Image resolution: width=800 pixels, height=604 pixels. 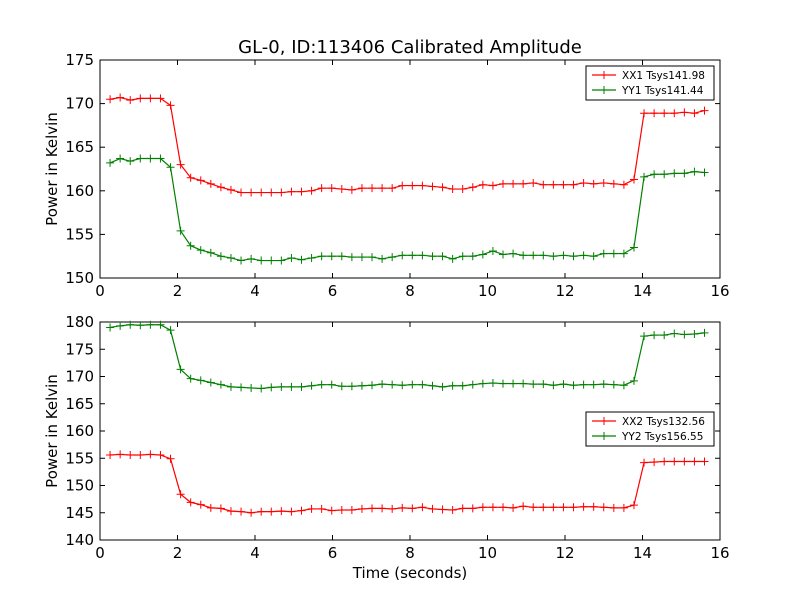 I want to click on y-tick-label: 160, so click(x=79, y=191).